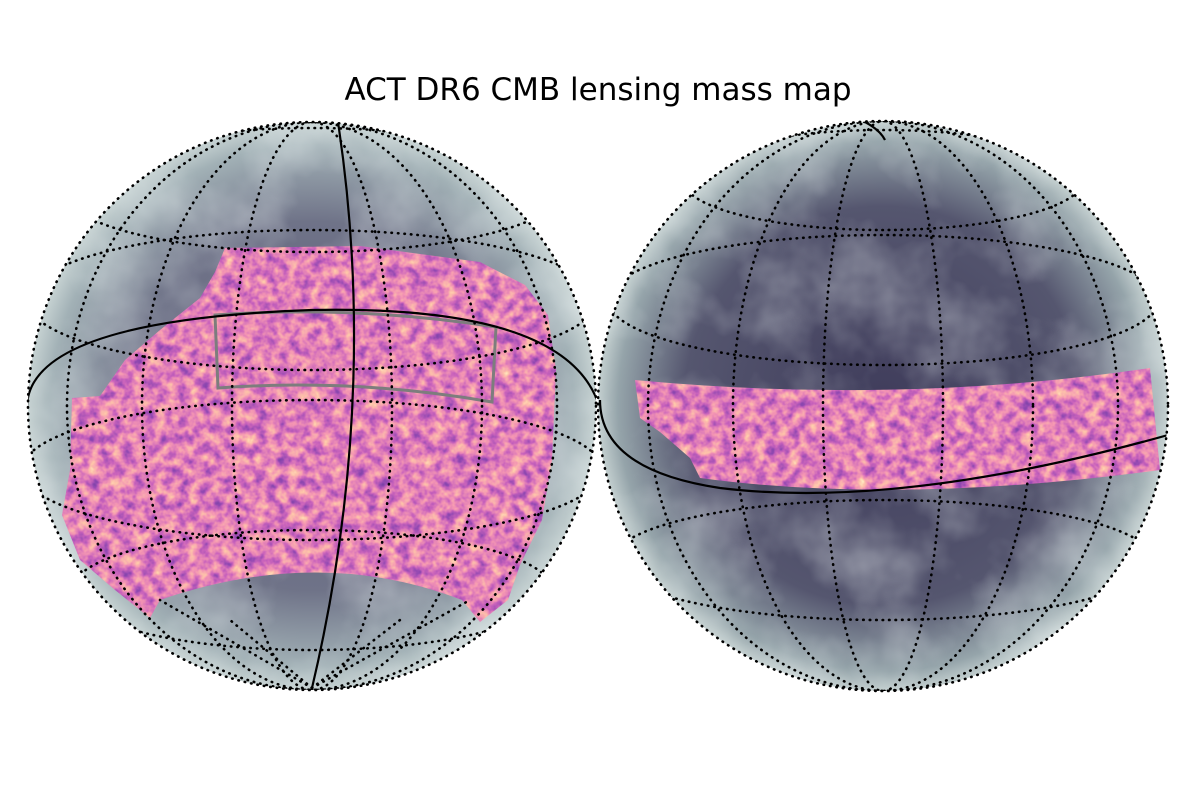 The width and height of the screenshot is (1196, 805). I want to click on chart-title: ACT DR6 CMB lensing mass map, so click(598, 90).